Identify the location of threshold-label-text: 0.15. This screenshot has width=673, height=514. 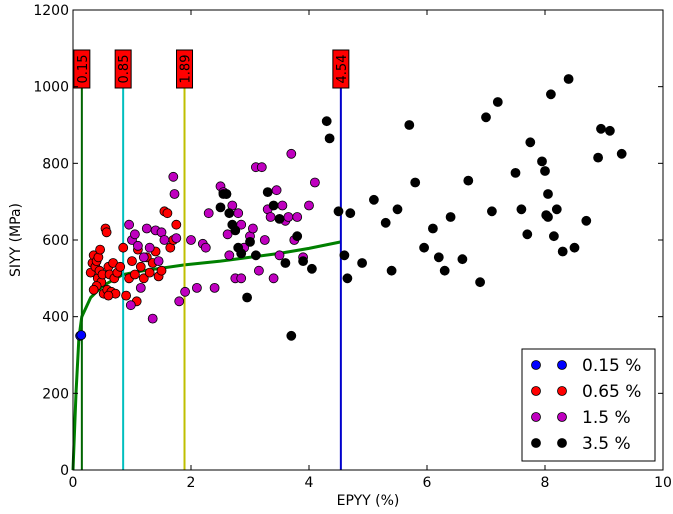
(83, 69).